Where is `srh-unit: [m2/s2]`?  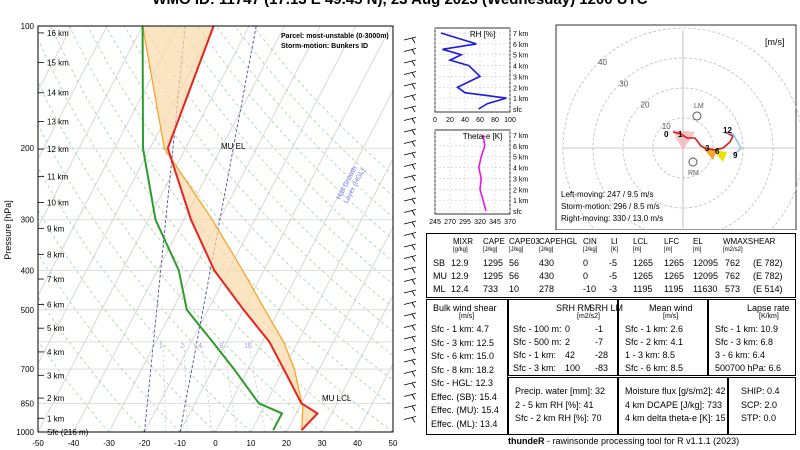
srh-unit: [m2/s2] is located at coordinates (588, 316).